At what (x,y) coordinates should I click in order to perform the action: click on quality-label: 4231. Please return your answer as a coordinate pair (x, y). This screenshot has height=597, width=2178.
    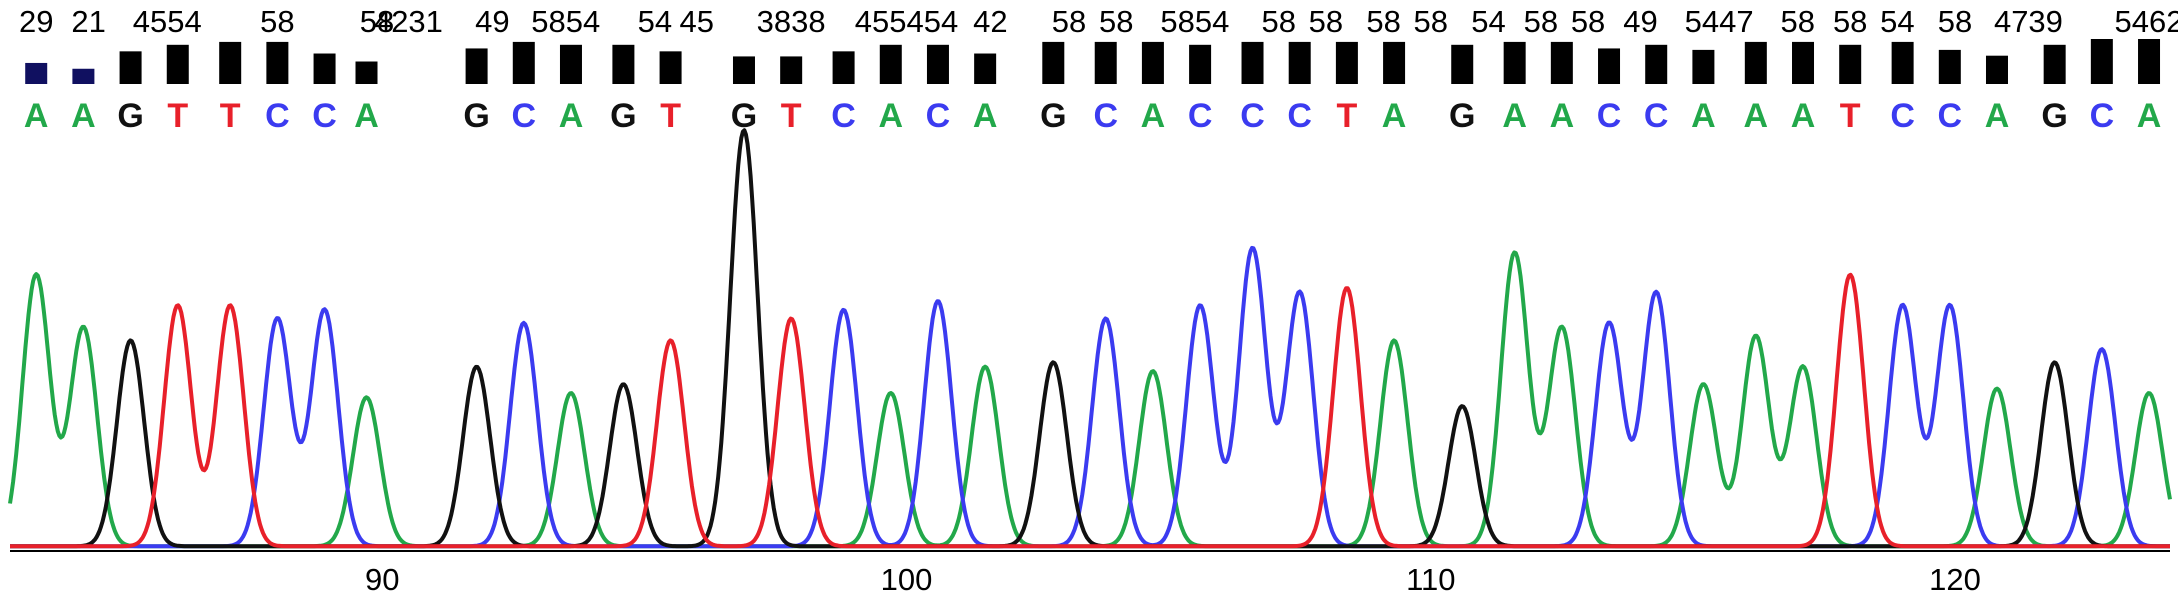
    Looking at the image, I should click on (408, 21).